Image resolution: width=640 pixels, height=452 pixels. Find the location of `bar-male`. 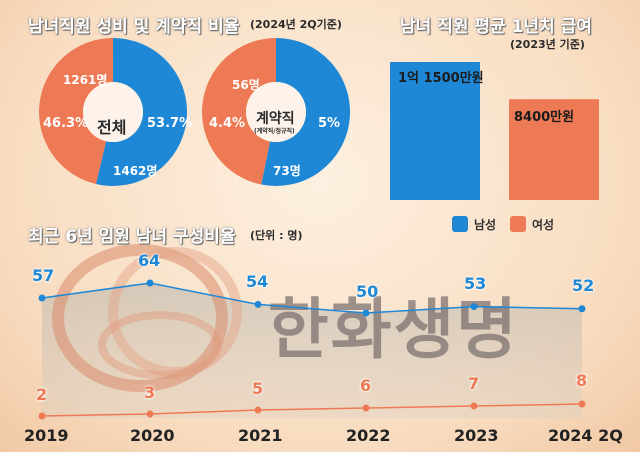

bar-male is located at coordinates (435, 131).